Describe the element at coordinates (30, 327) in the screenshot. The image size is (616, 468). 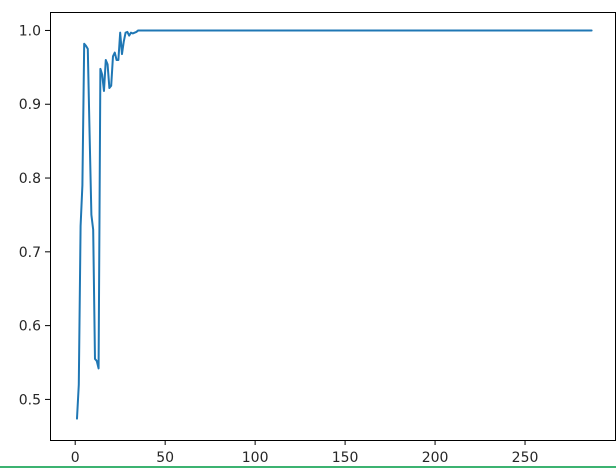
I see `y-tick-label: 0.6` at that location.